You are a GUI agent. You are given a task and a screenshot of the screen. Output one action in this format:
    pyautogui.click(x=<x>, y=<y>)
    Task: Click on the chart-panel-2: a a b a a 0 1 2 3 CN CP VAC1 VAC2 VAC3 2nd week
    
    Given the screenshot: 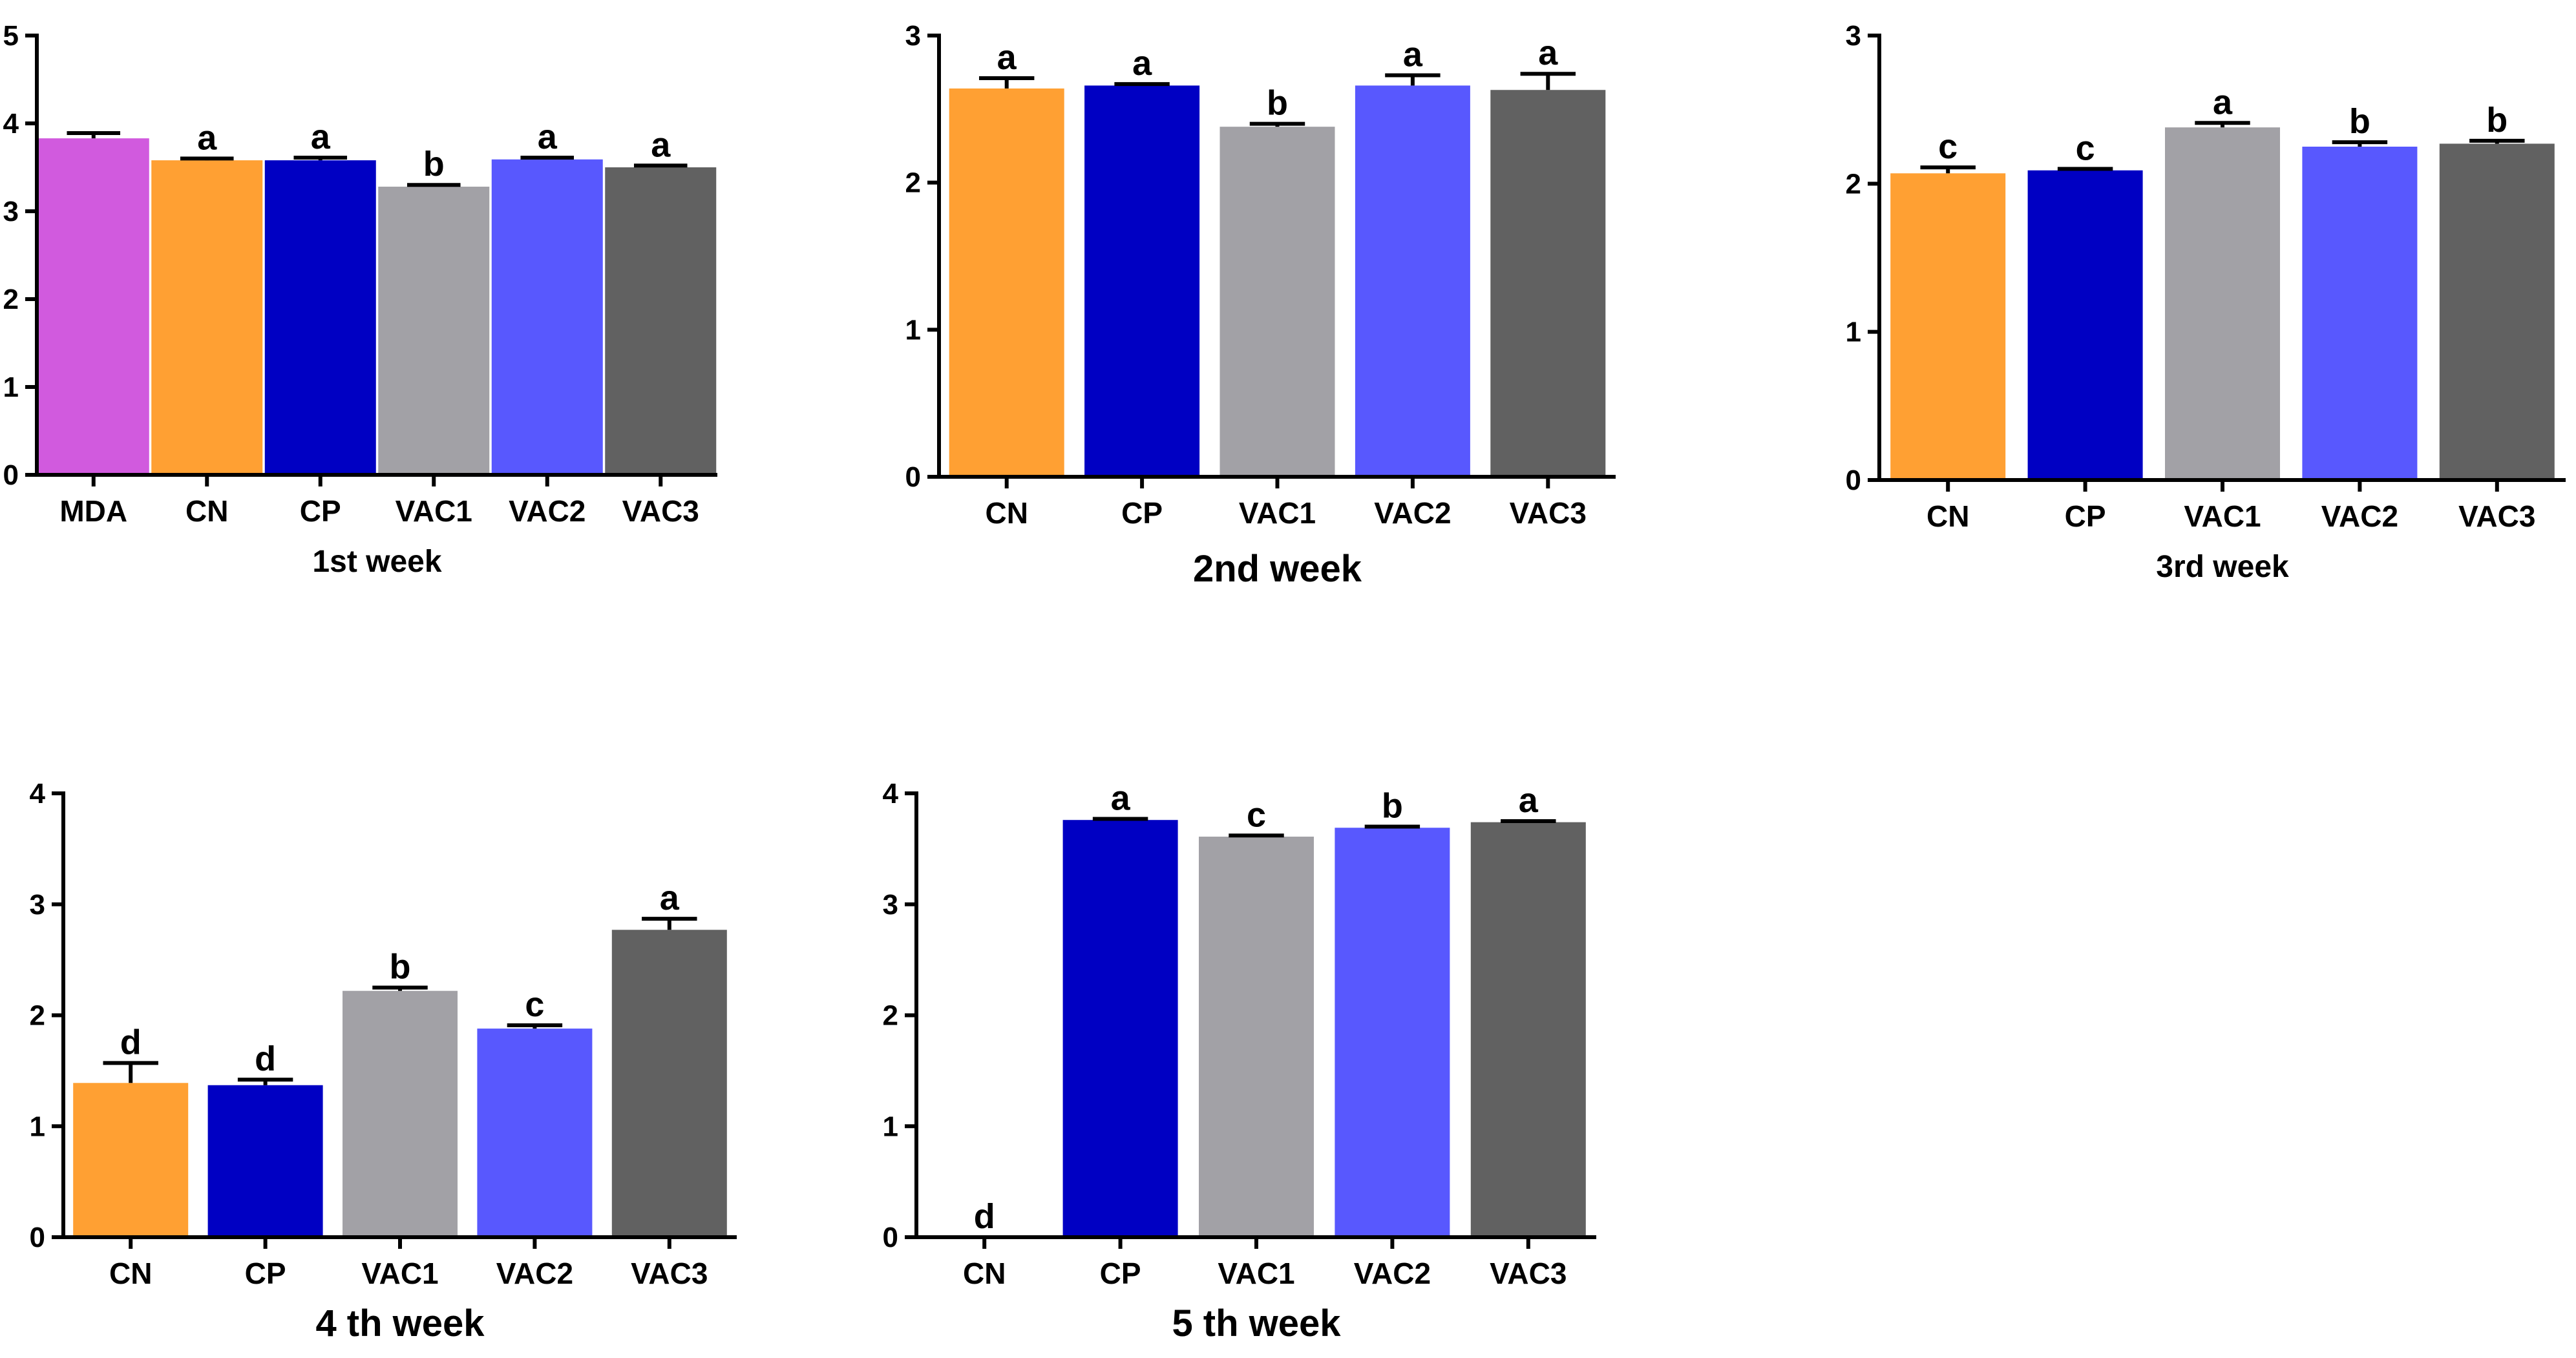 What is the action you would take?
    pyautogui.click(x=1260, y=305)
    